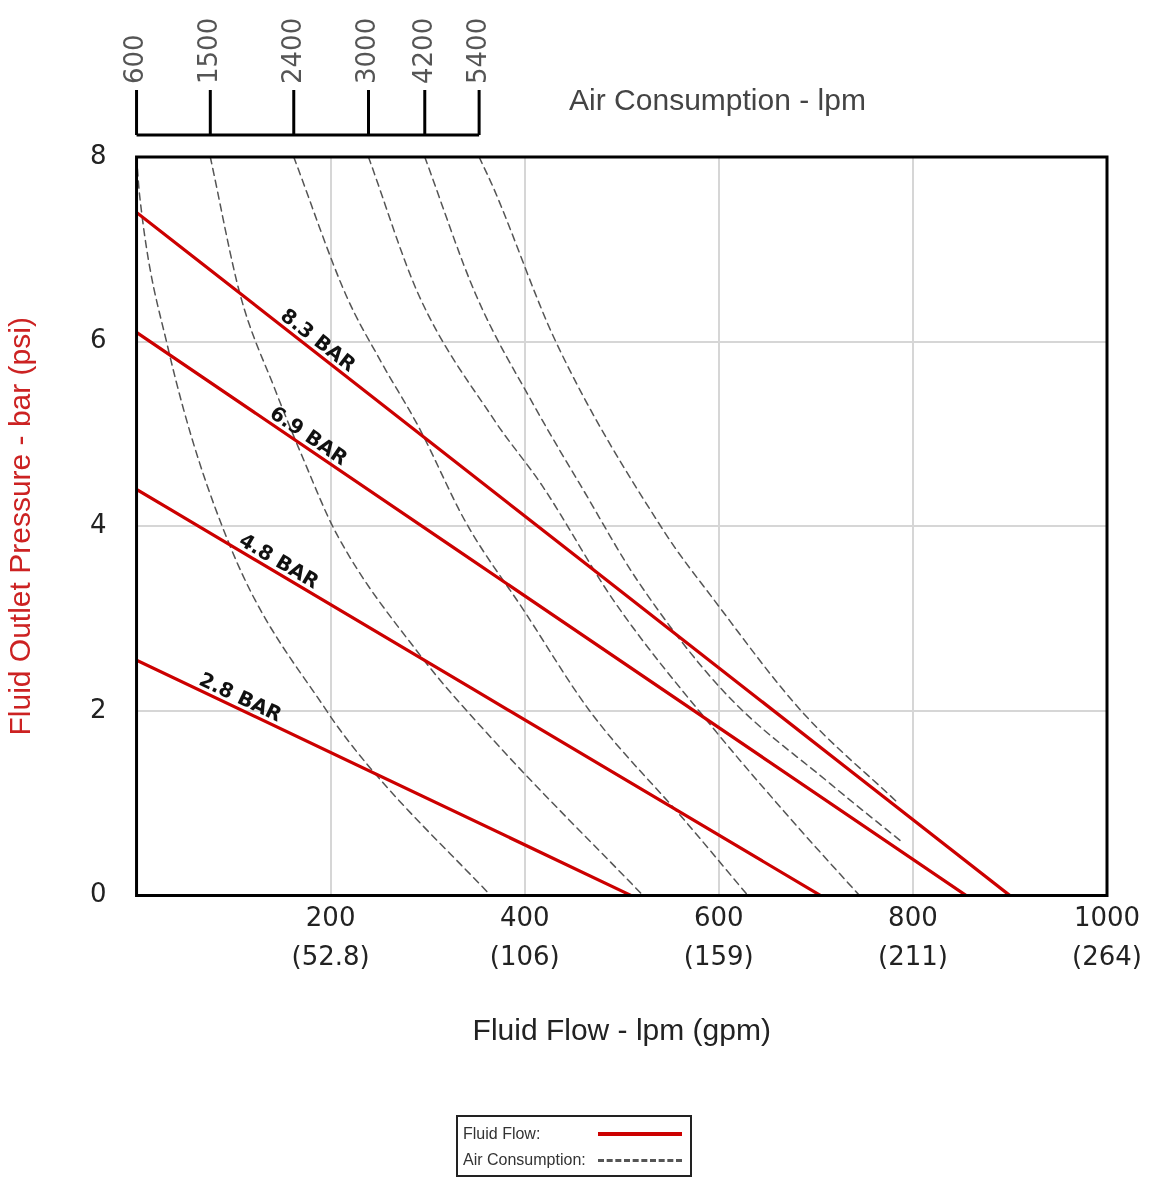 This screenshot has width=1155, height=1180. I want to click on y-tick-label: 8, so click(98, 154).